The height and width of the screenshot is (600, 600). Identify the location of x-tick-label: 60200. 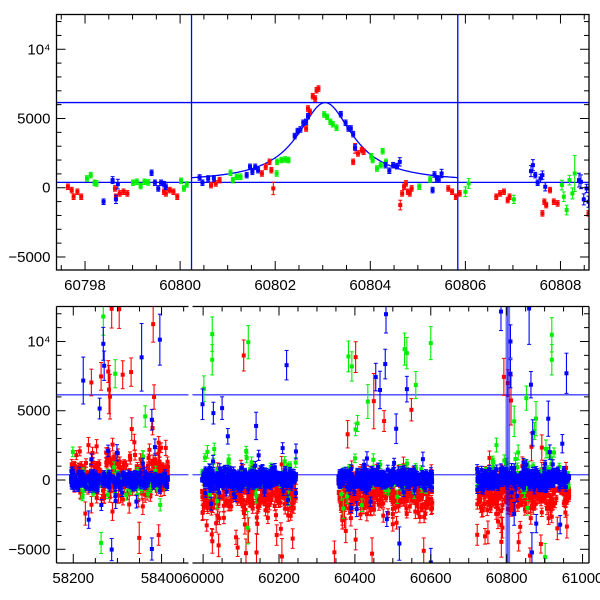
(279, 578).